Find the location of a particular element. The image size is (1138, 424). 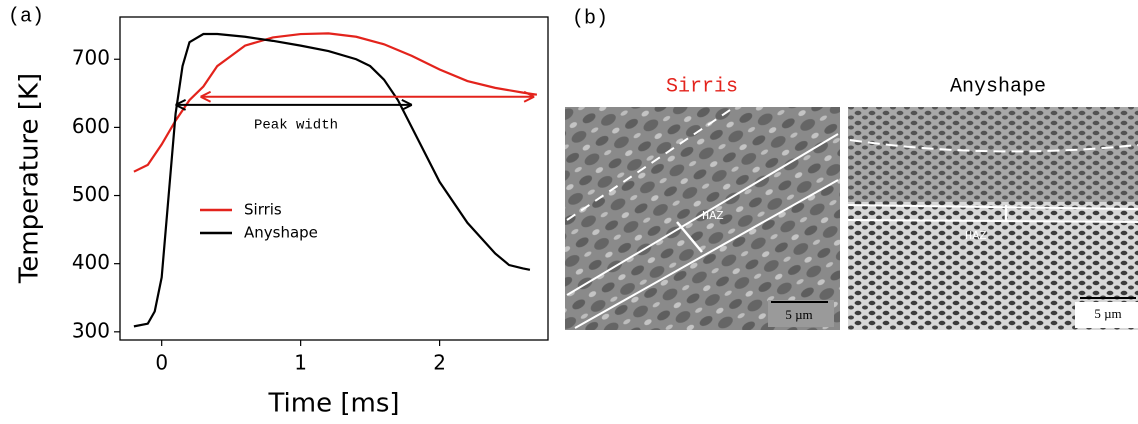

y-tick-label: 300 is located at coordinates (91, 330).